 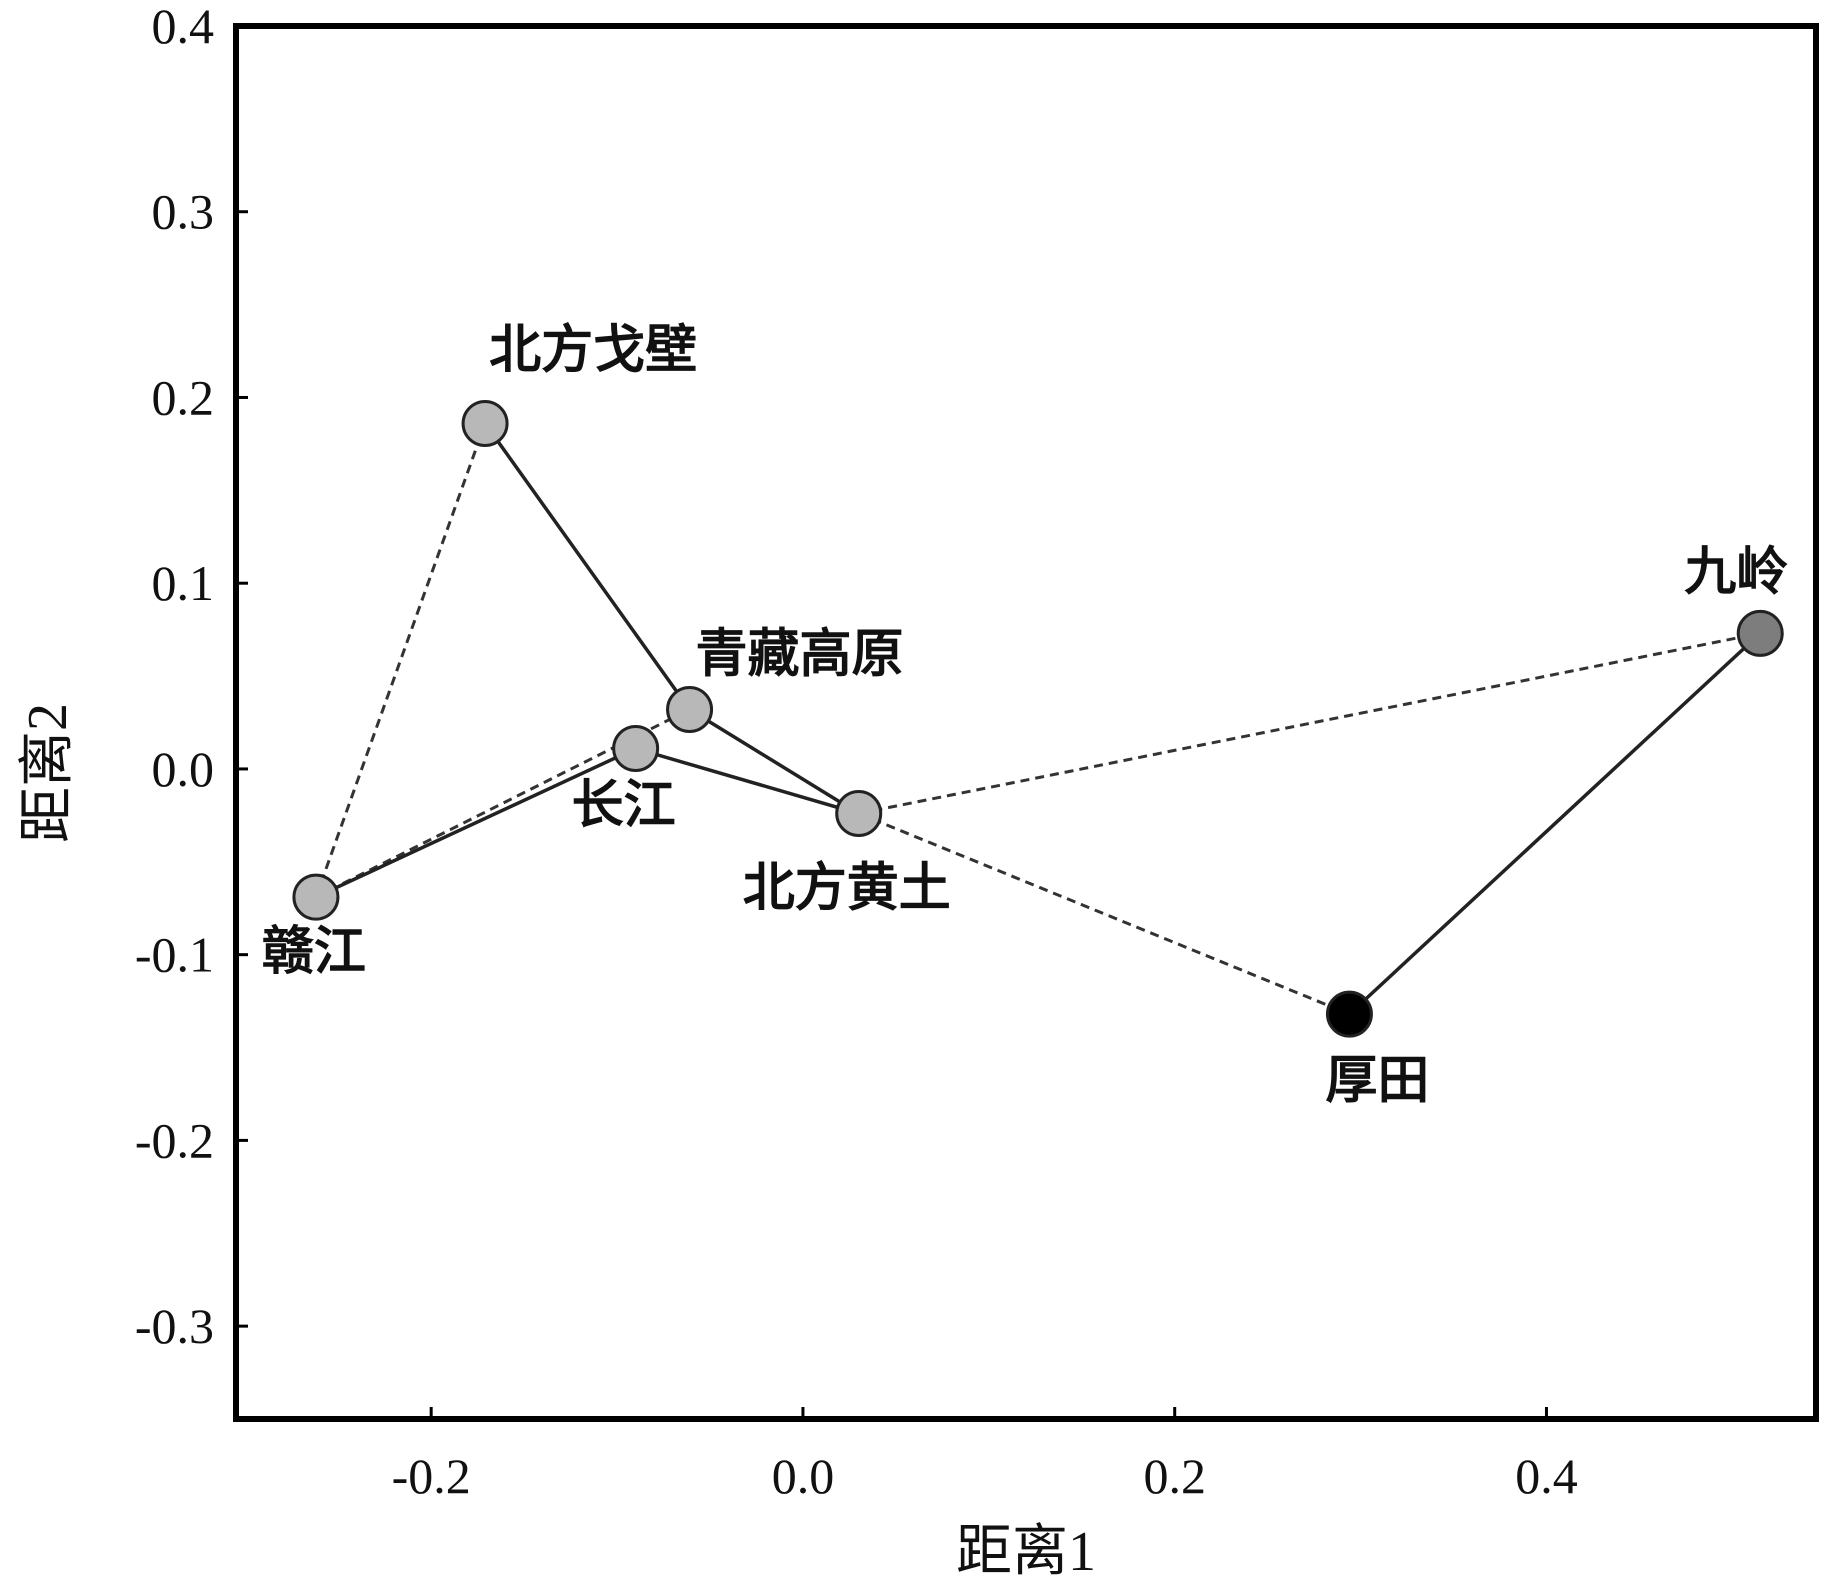 I want to click on y-tick-label-1: 0.3, so click(x=183, y=212).